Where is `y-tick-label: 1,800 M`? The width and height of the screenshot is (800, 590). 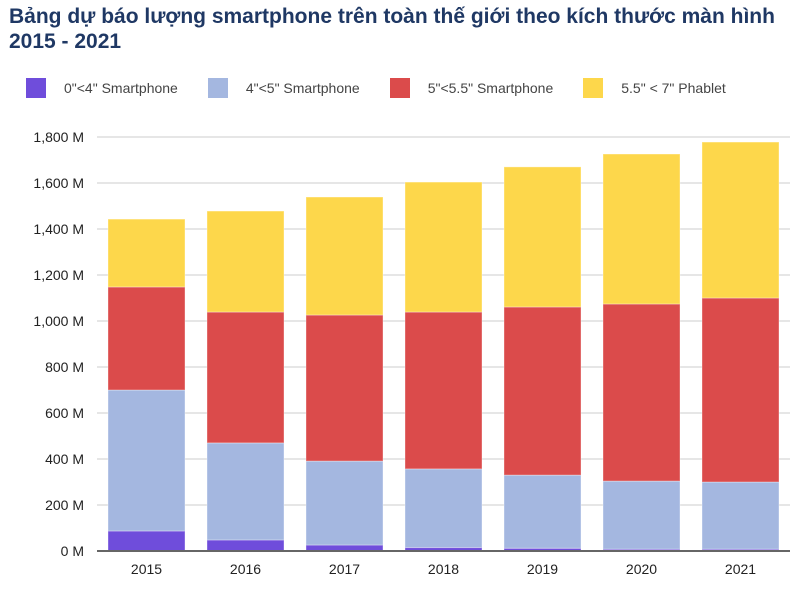
y-tick-label: 1,800 M is located at coordinates (58, 137).